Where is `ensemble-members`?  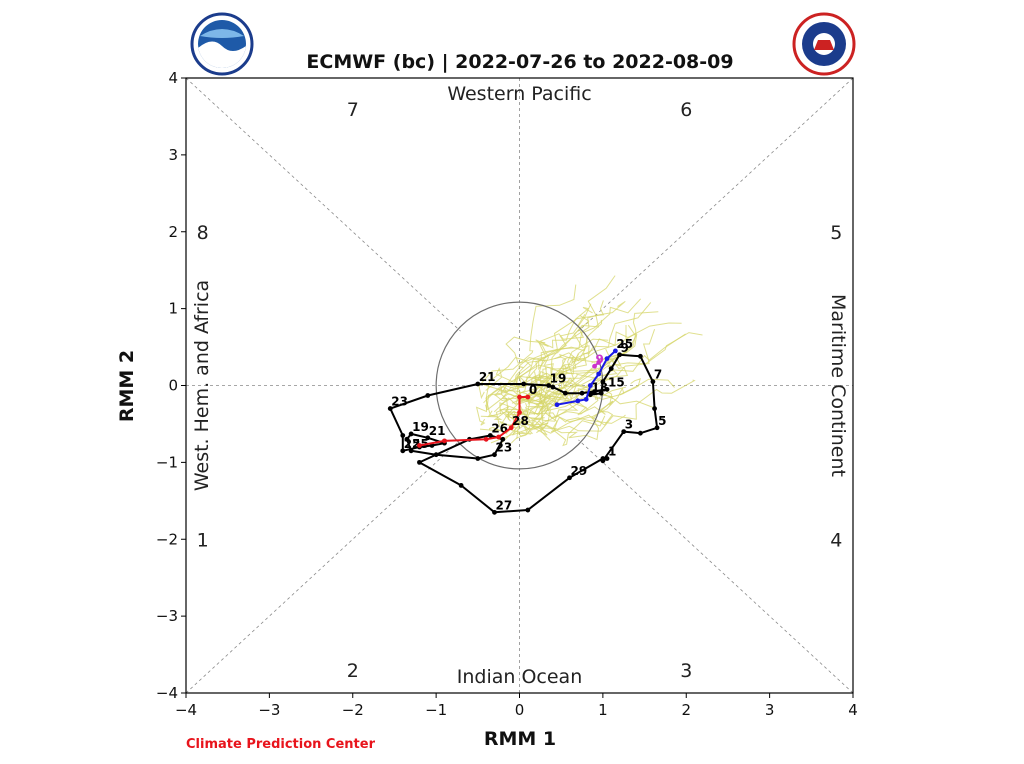
ensemble-members is located at coordinates (589, 361).